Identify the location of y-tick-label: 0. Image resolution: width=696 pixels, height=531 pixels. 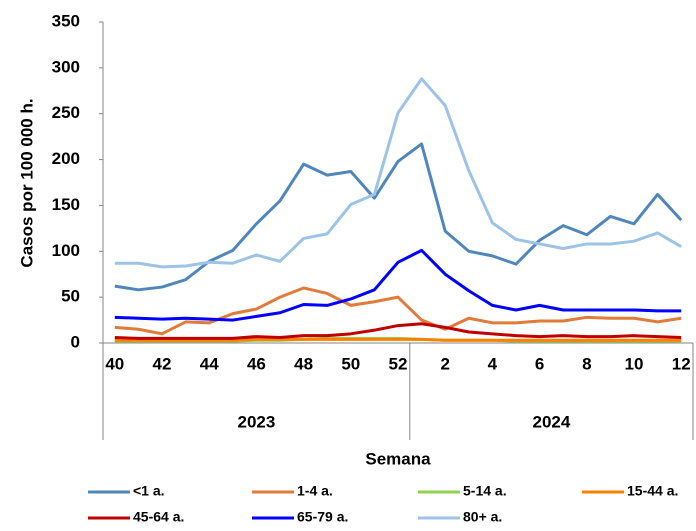
(75, 341).